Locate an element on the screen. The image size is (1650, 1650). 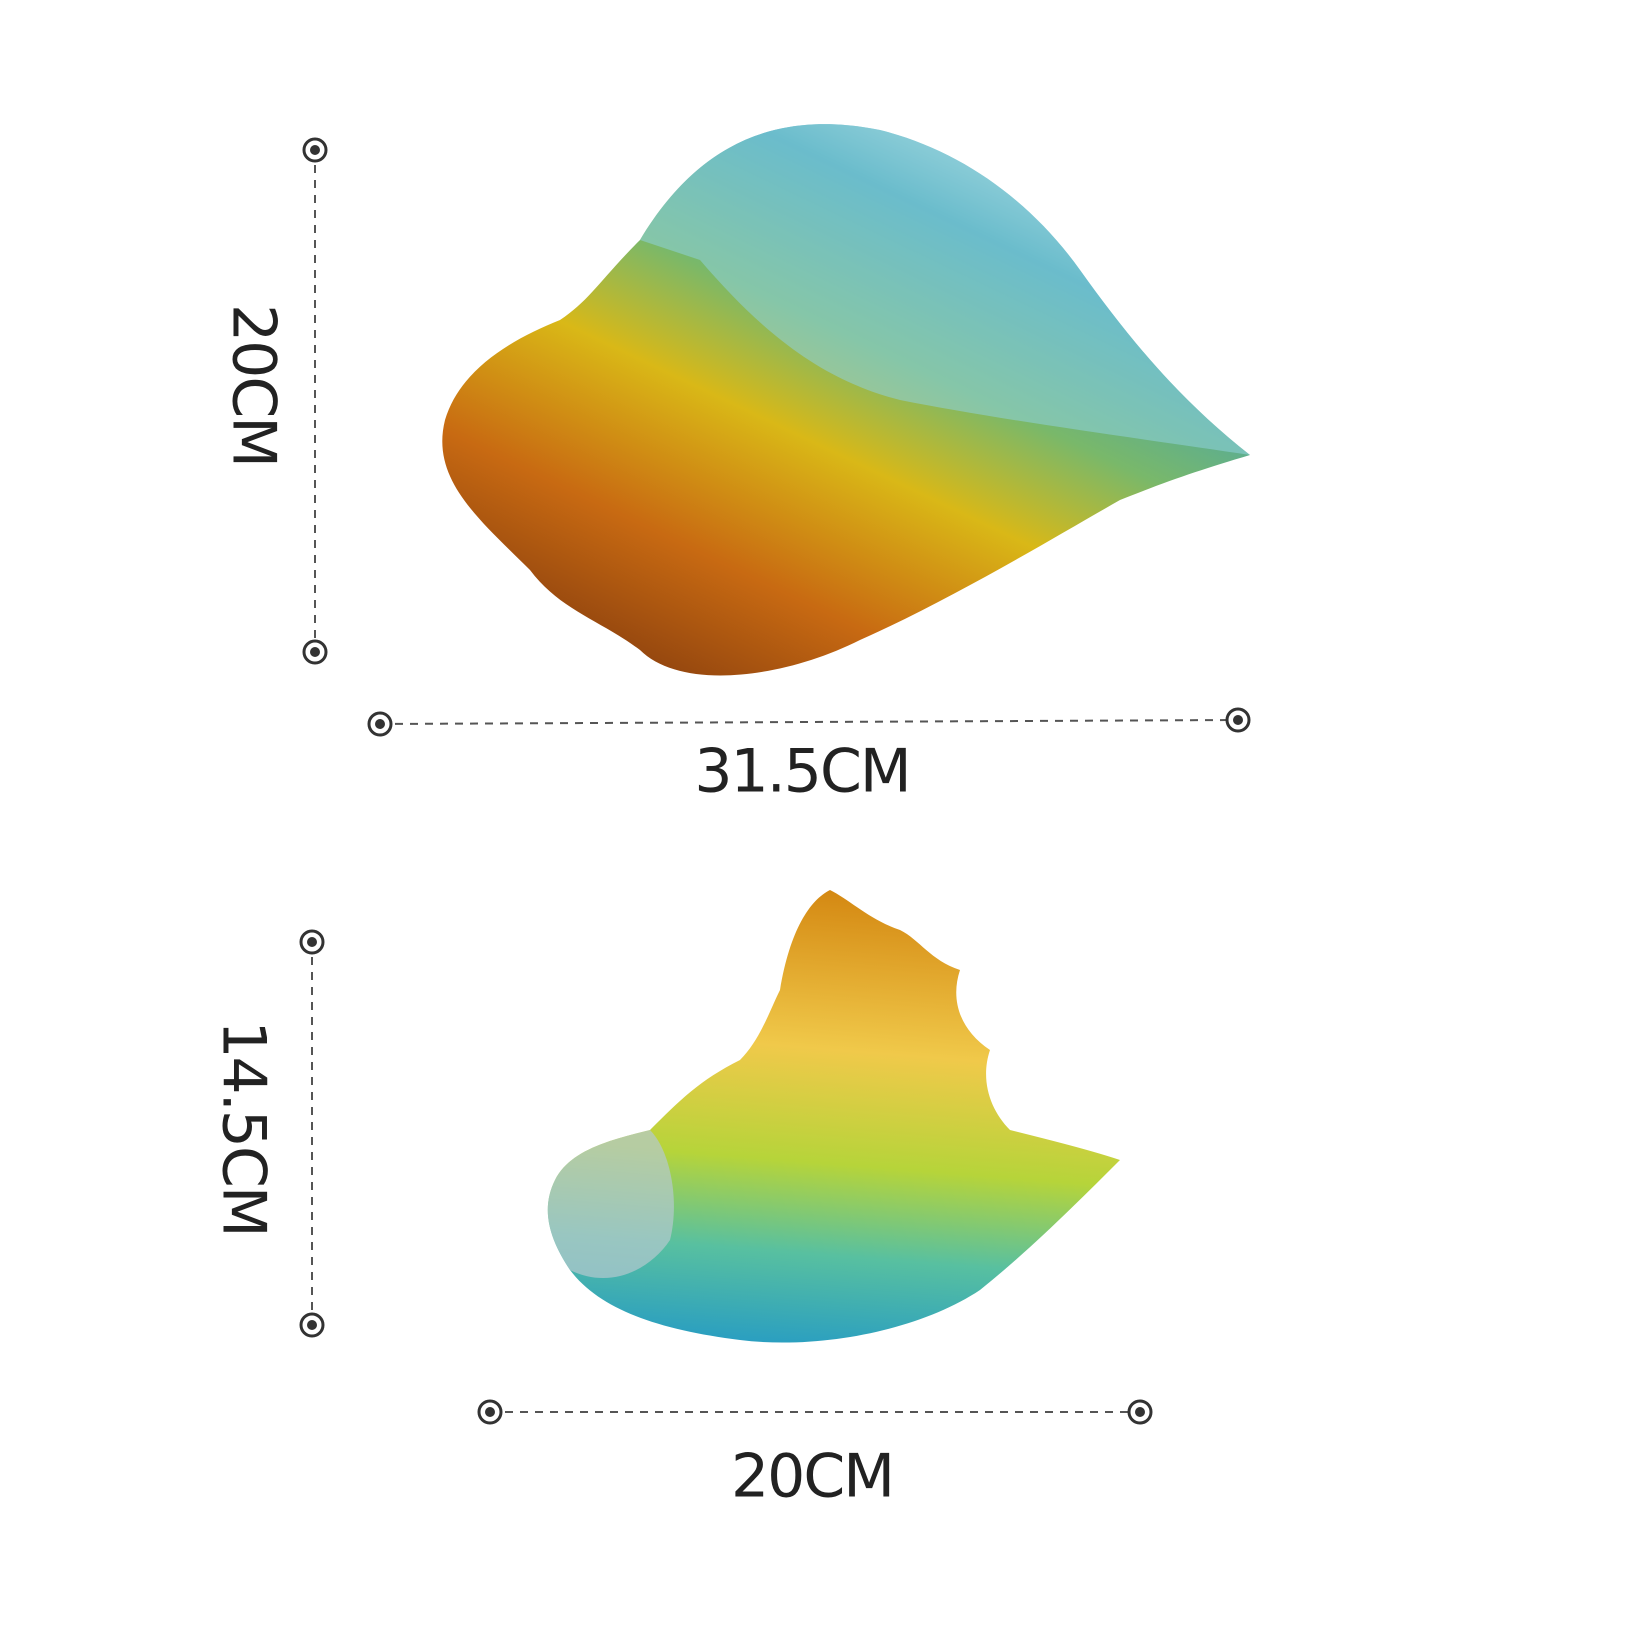
height-label: 14.5CM is located at coordinates (243, 1127).